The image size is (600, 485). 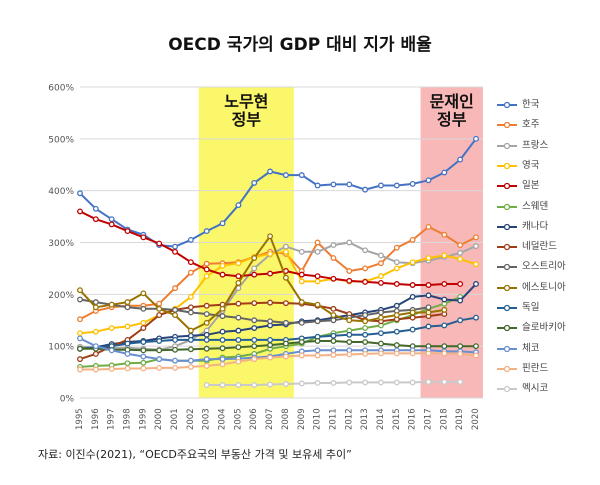 I want to click on series-멕시코, so click(x=333, y=383).